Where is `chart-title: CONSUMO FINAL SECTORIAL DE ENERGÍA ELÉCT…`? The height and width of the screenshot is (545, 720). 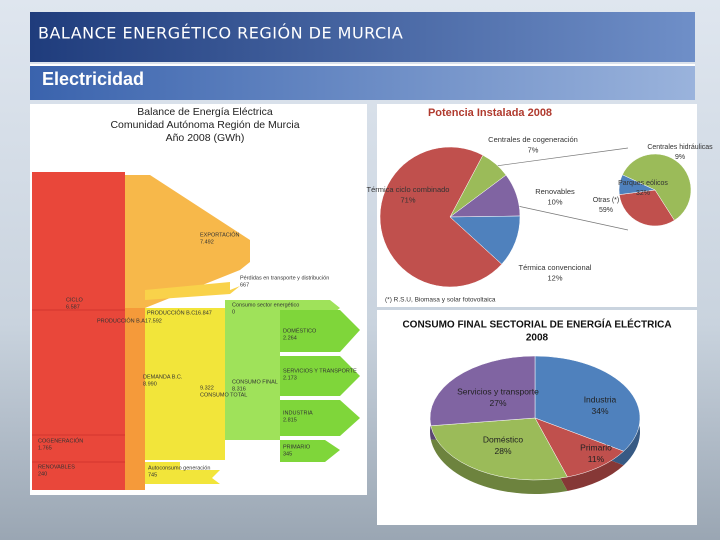 chart-title: CONSUMO FINAL SECTORIAL DE ENERGÍA ELÉCT… is located at coordinates (536, 324).